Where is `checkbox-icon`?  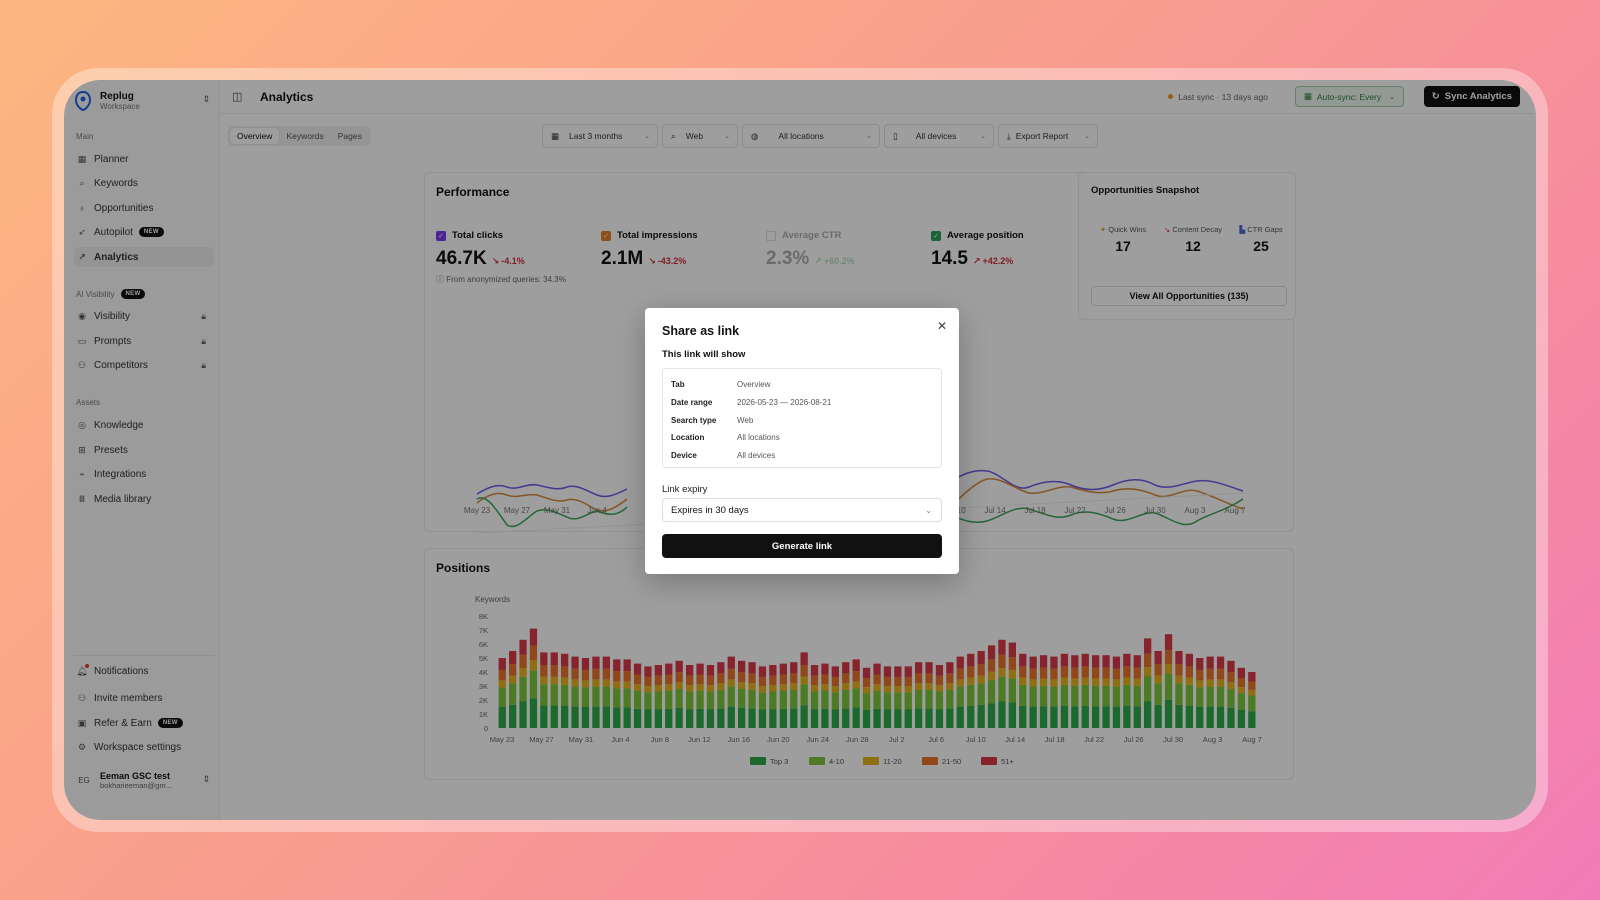 checkbox-icon is located at coordinates (771, 235).